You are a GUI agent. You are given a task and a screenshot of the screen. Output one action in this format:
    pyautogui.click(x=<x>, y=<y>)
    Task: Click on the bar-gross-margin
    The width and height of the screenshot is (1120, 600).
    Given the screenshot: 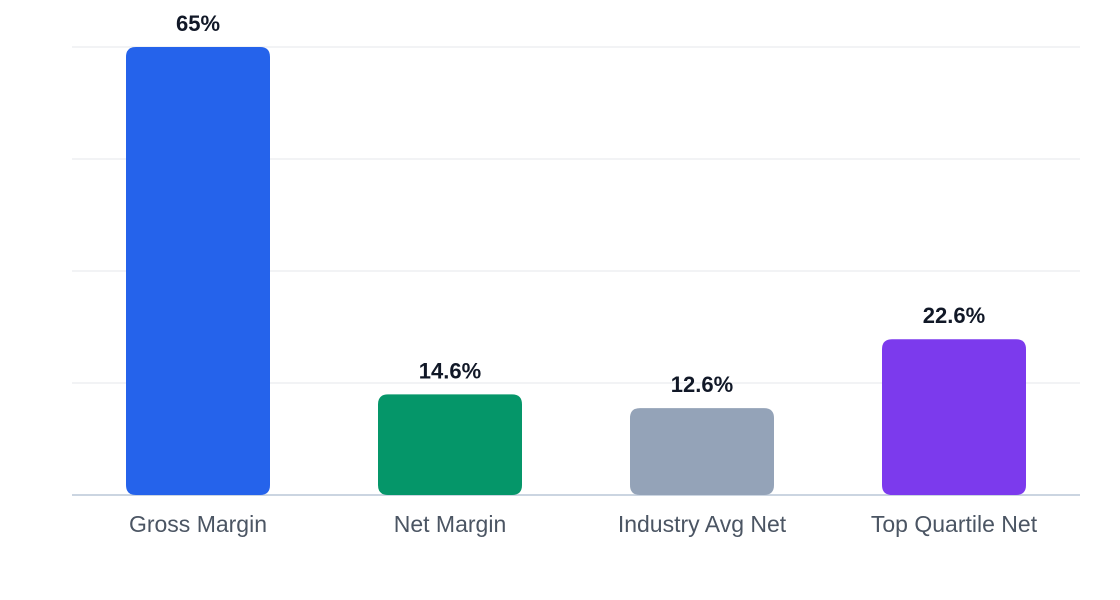 What is the action you would take?
    pyautogui.click(x=198, y=271)
    